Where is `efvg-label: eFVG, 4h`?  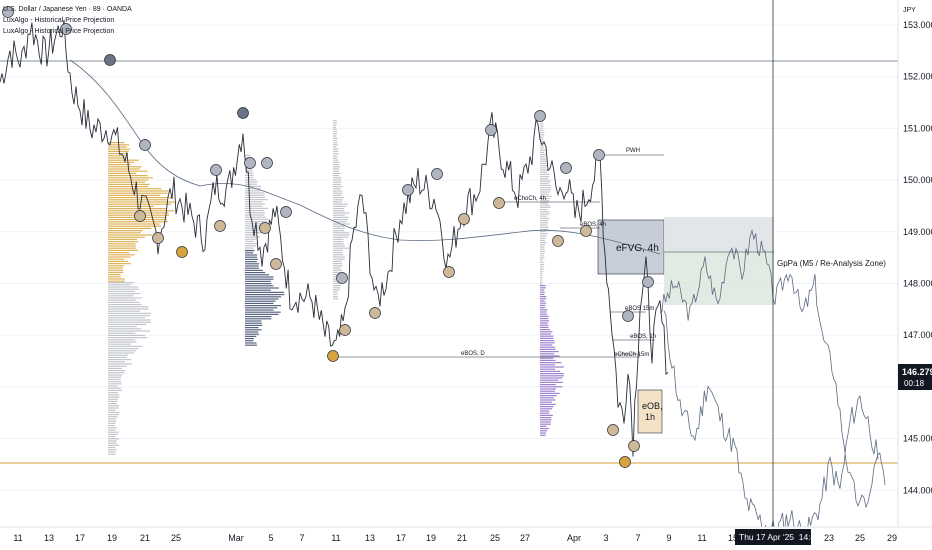 efvg-label: eFVG, 4h is located at coordinates (637, 248).